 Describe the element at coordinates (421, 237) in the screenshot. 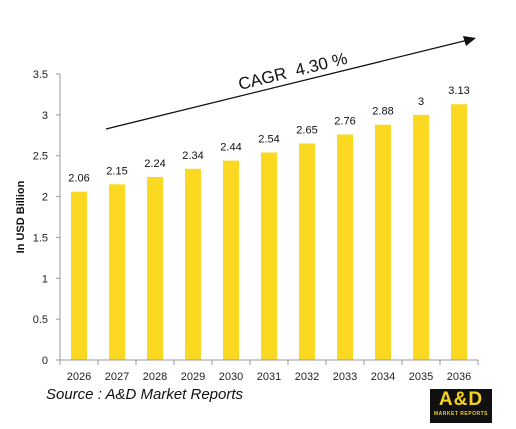

I see `bar-2035` at that location.